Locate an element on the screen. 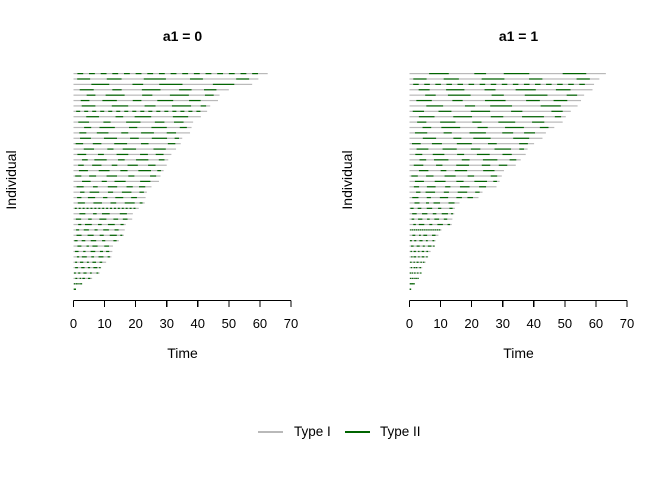 The height and width of the screenshot is (480, 672). legend-line-type2-icon is located at coordinates (357, 432).